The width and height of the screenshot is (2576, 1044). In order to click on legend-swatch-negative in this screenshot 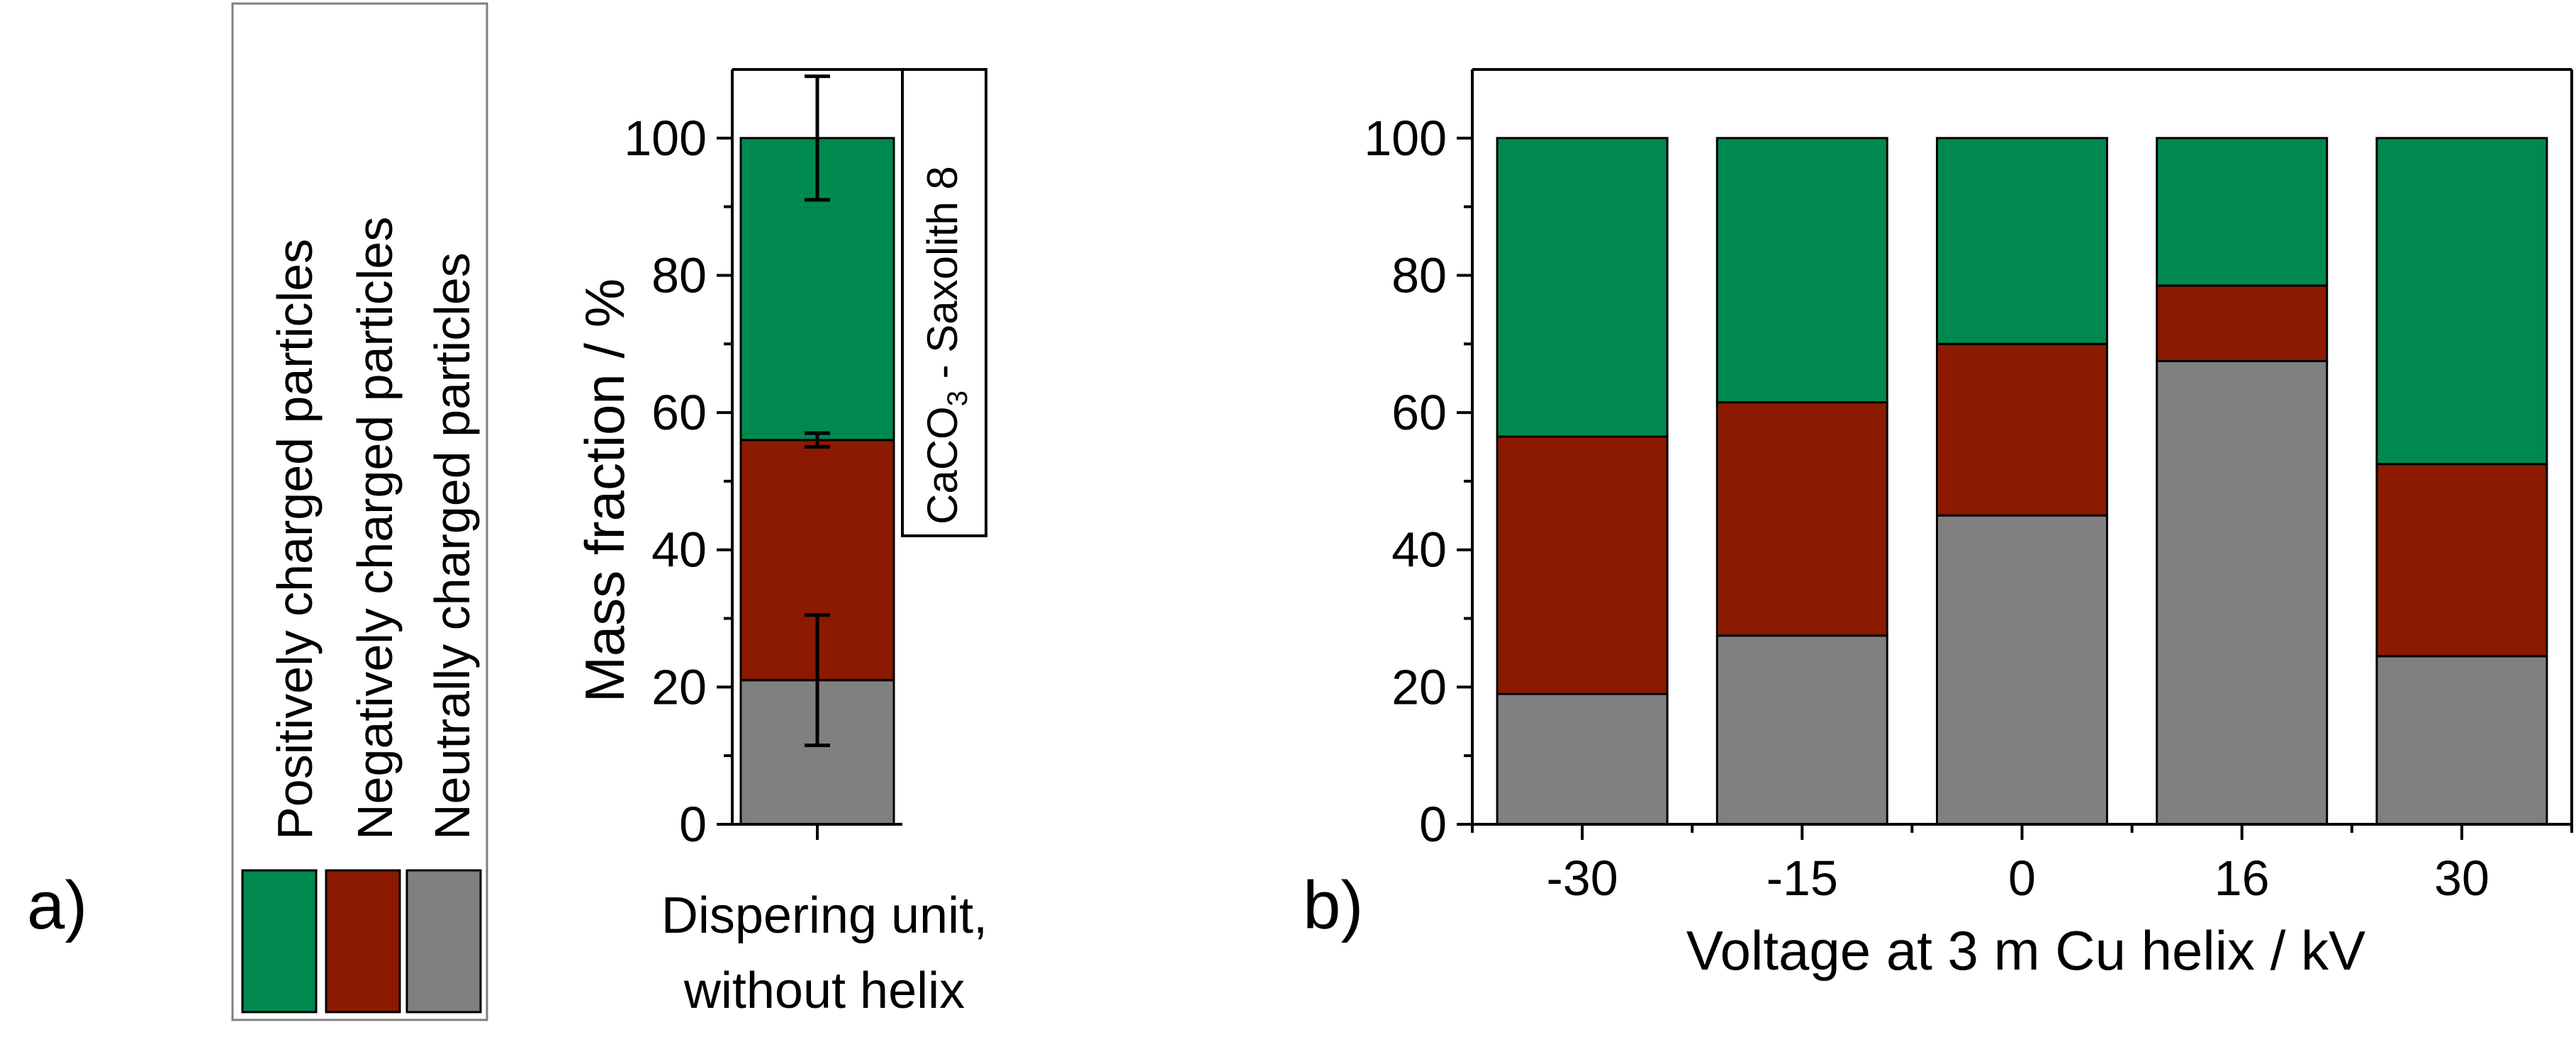, I will do `click(363, 941)`.